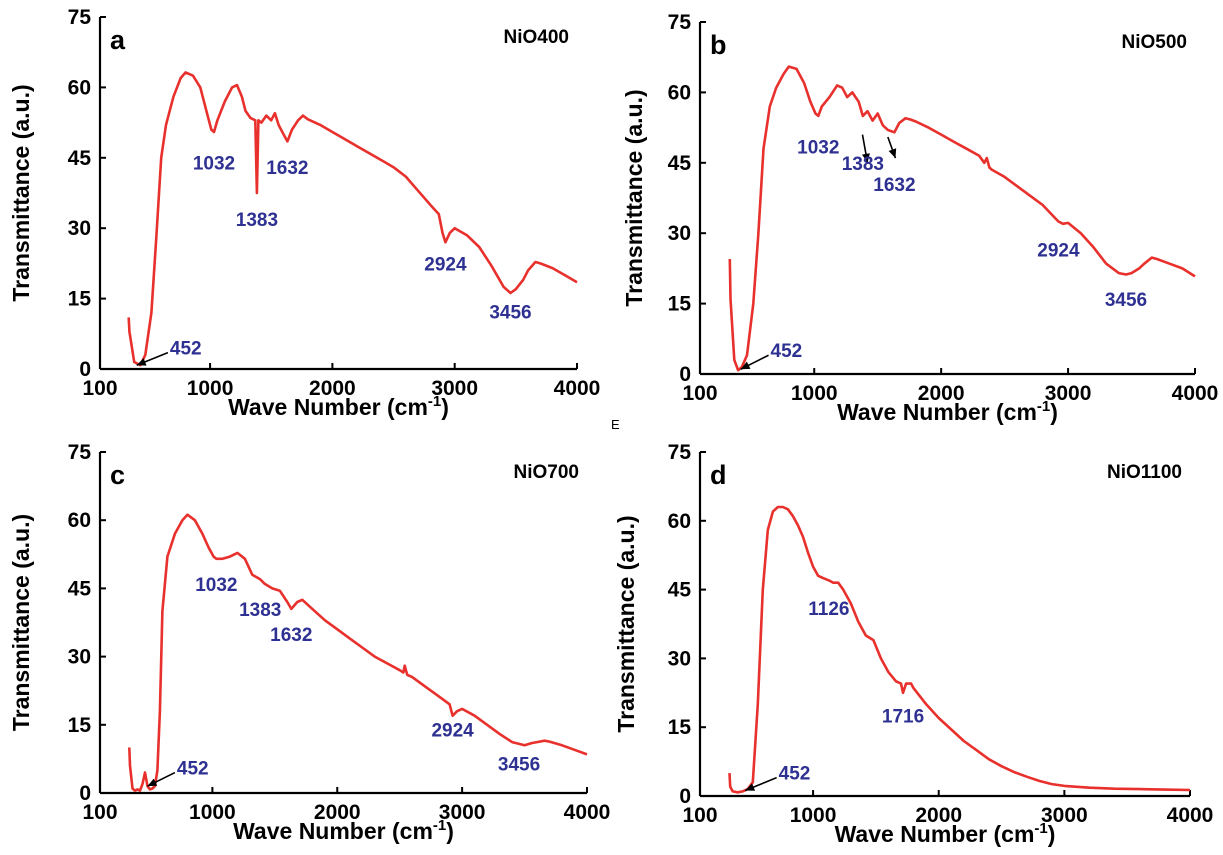 The image size is (1223, 855). What do you see at coordinates (80, 17) in the screenshot?
I see `panel-a-y-tick-label: 75` at bounding box center [80, 17].